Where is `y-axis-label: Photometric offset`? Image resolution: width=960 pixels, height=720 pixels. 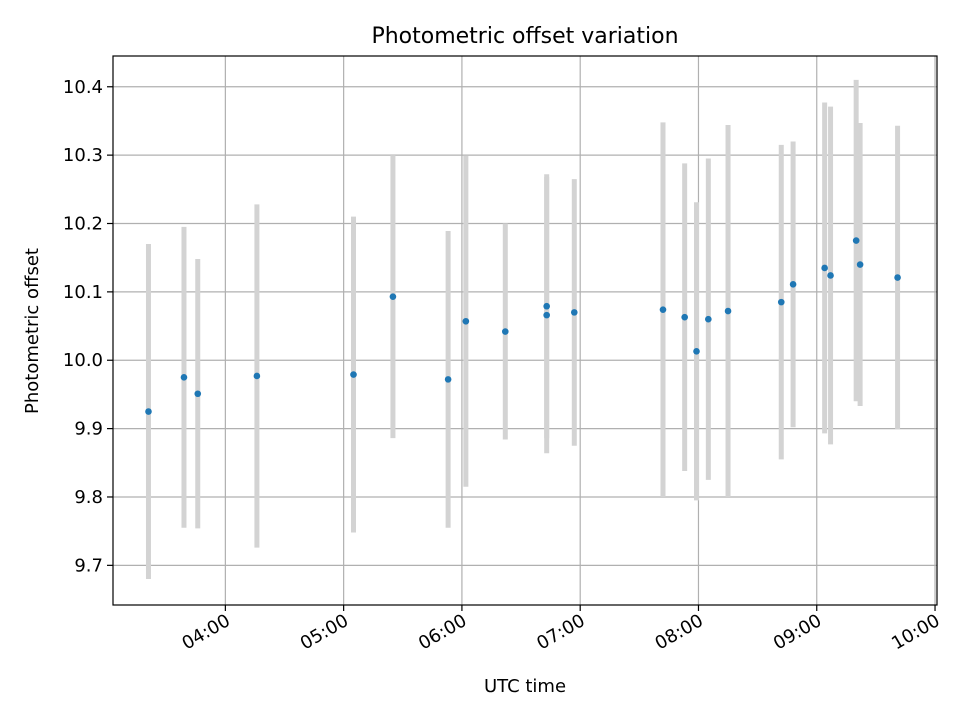
y-axis-label: Photometric offset is located at coordinates (32, 331).